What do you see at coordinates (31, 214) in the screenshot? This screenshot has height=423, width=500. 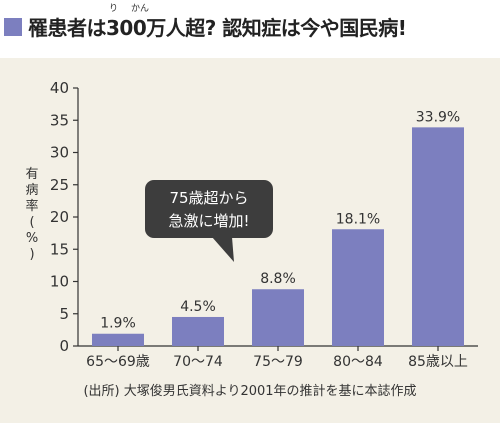 I see `y-axis-label: 有病率(%)` at bounding box center [31, 214].